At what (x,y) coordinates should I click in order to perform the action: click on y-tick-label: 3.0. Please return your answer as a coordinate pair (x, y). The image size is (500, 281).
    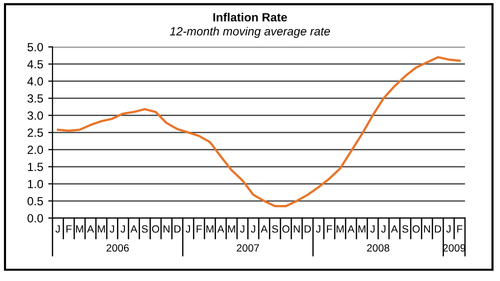
    Looking at the image, I should click on (36, 115).